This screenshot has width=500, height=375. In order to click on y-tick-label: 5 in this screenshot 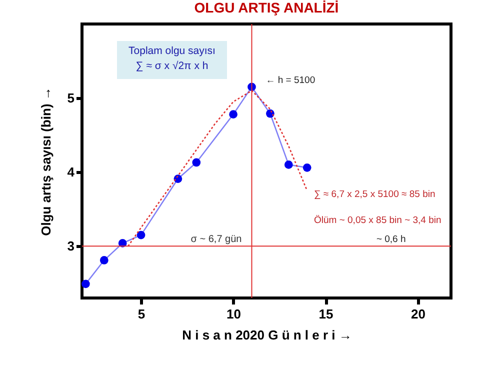, I will do `click(70, 98)`.